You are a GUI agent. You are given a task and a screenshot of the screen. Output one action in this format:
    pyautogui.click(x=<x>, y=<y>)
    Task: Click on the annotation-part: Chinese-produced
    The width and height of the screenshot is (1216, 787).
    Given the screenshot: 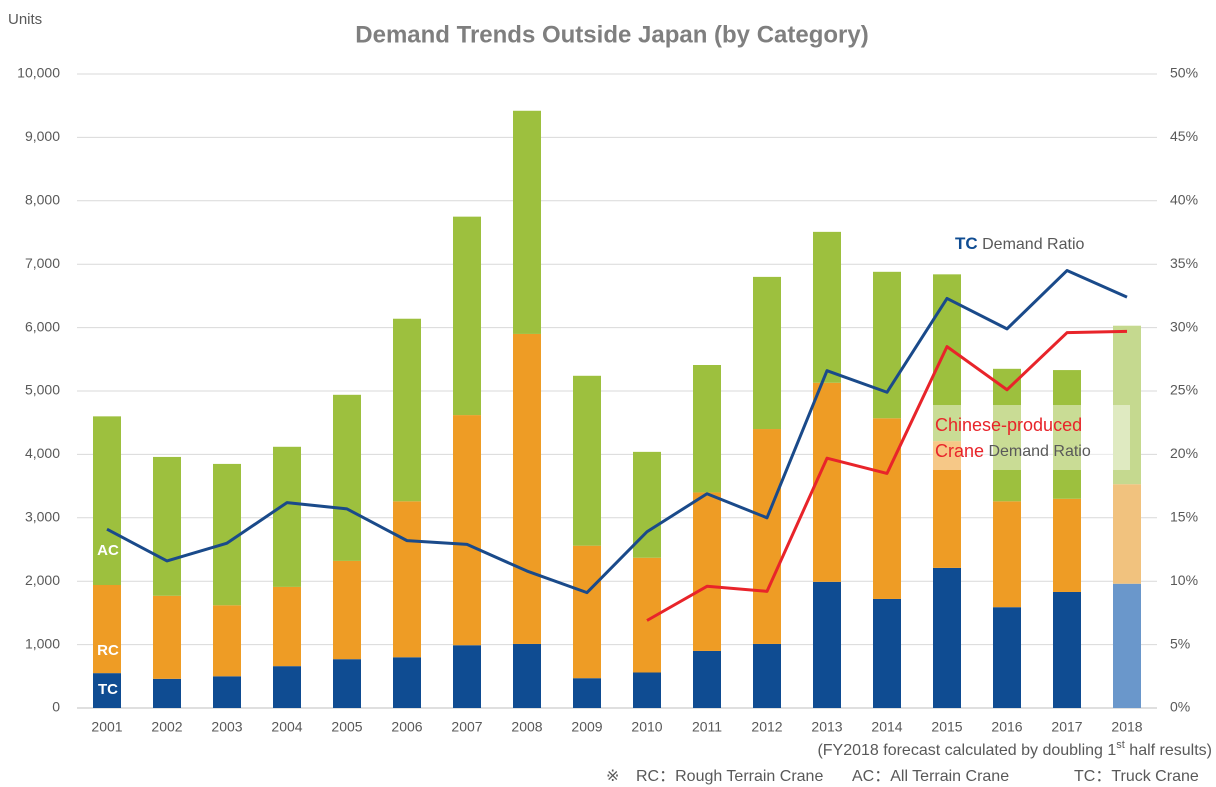 What is the action you would take?
    pyautogui.click(x=1008, y=425)
    